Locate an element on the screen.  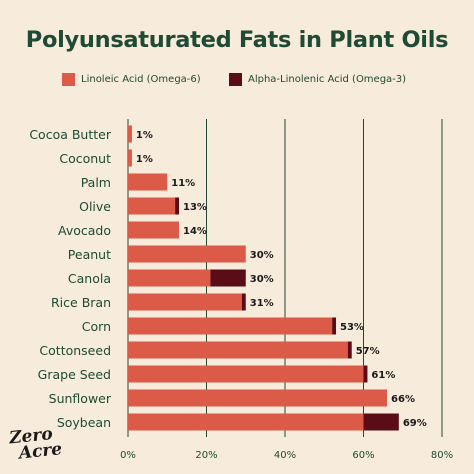
brand-logo: Zero Acre is located at coordinates (36, 444).